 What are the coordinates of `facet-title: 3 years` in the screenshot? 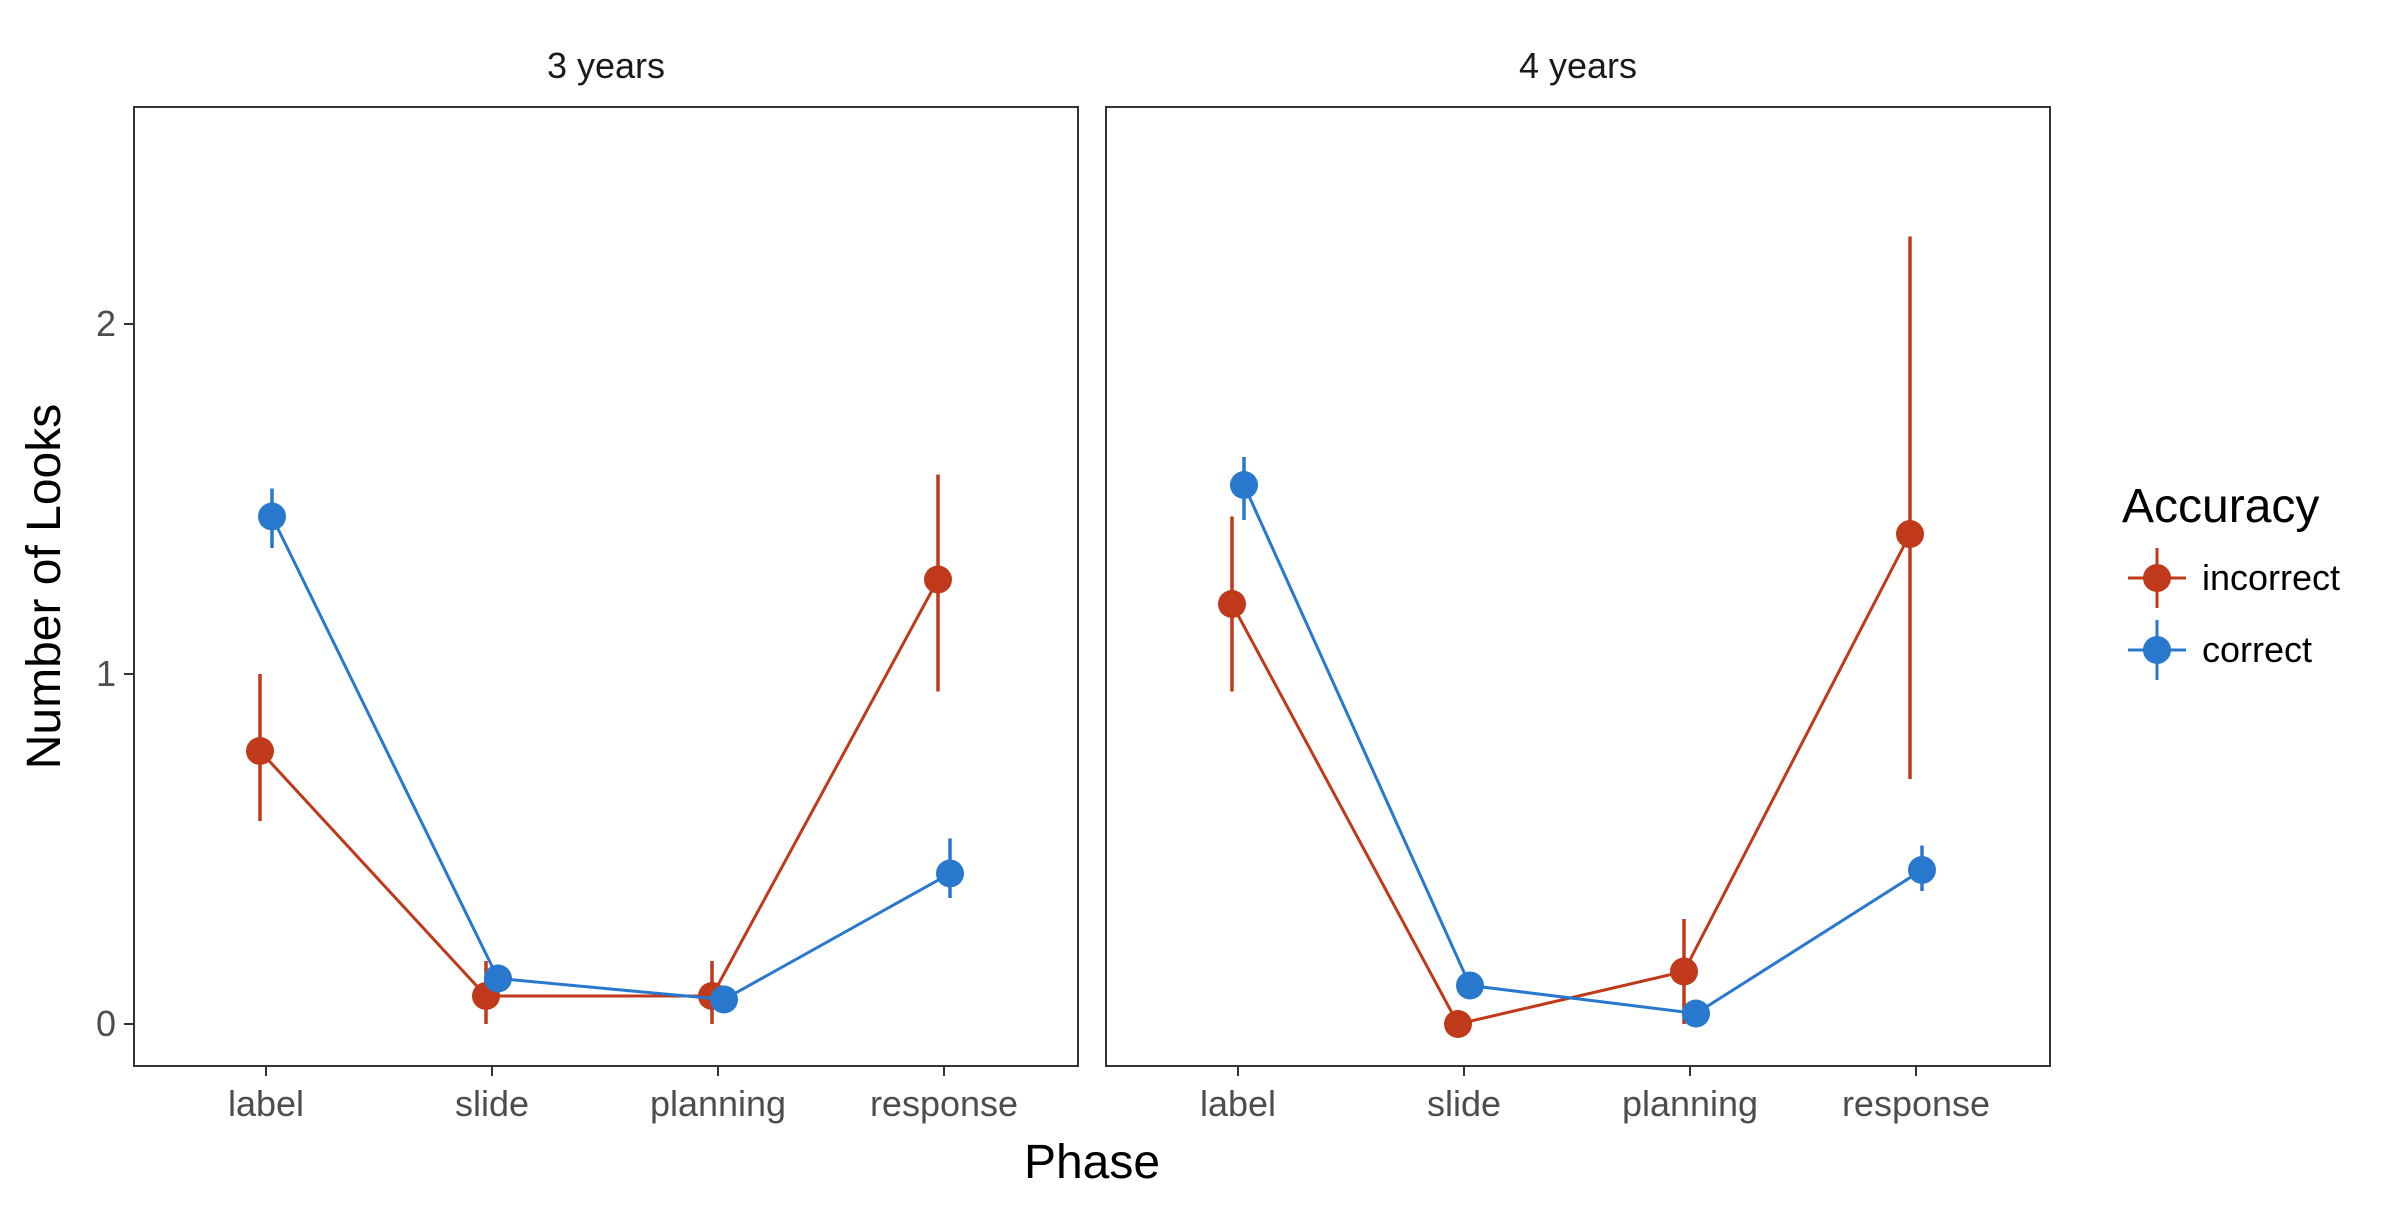 It's located at (606, 65).